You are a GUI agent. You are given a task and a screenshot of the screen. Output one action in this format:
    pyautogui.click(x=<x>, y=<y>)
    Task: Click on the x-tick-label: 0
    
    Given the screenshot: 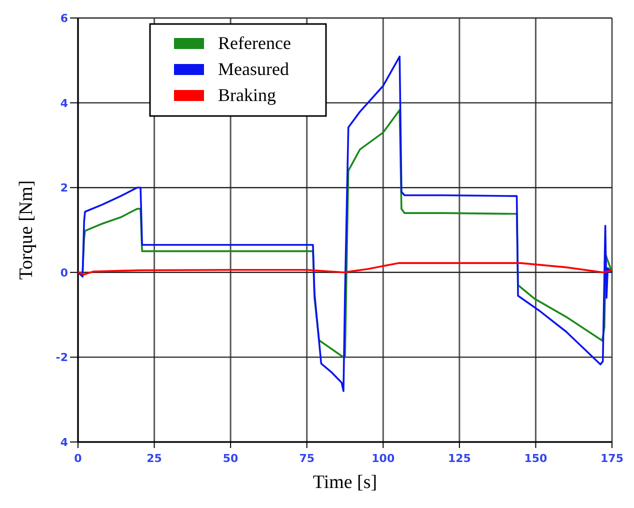 What is the action you would take?
    pyautogui.click(x=78, y=458)
    